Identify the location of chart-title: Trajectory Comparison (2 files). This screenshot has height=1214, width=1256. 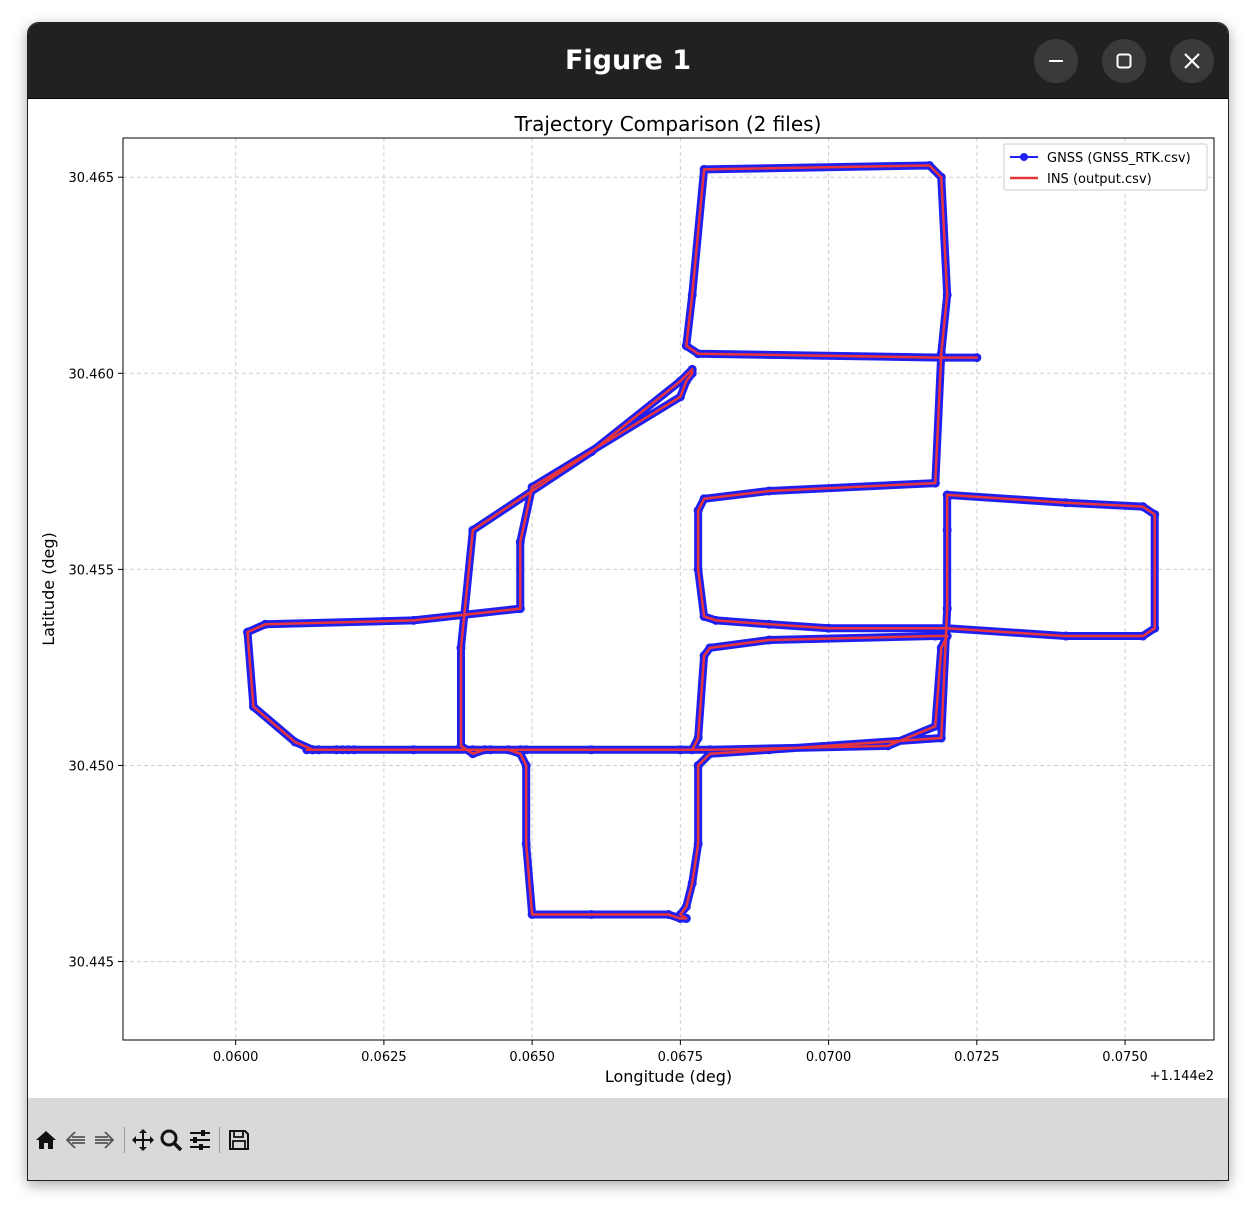
(668, 124).